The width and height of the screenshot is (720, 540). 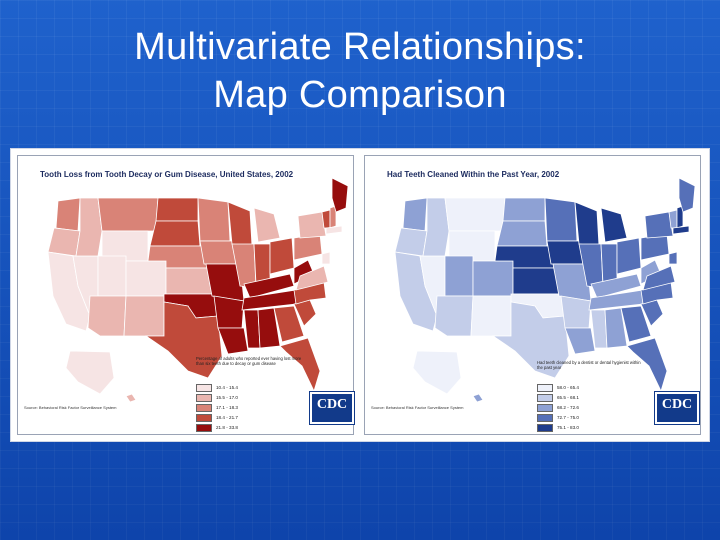 I want to click on teeth-cleaned-legend-item: 58.0 - 65.4, so click(x=558, y=387).